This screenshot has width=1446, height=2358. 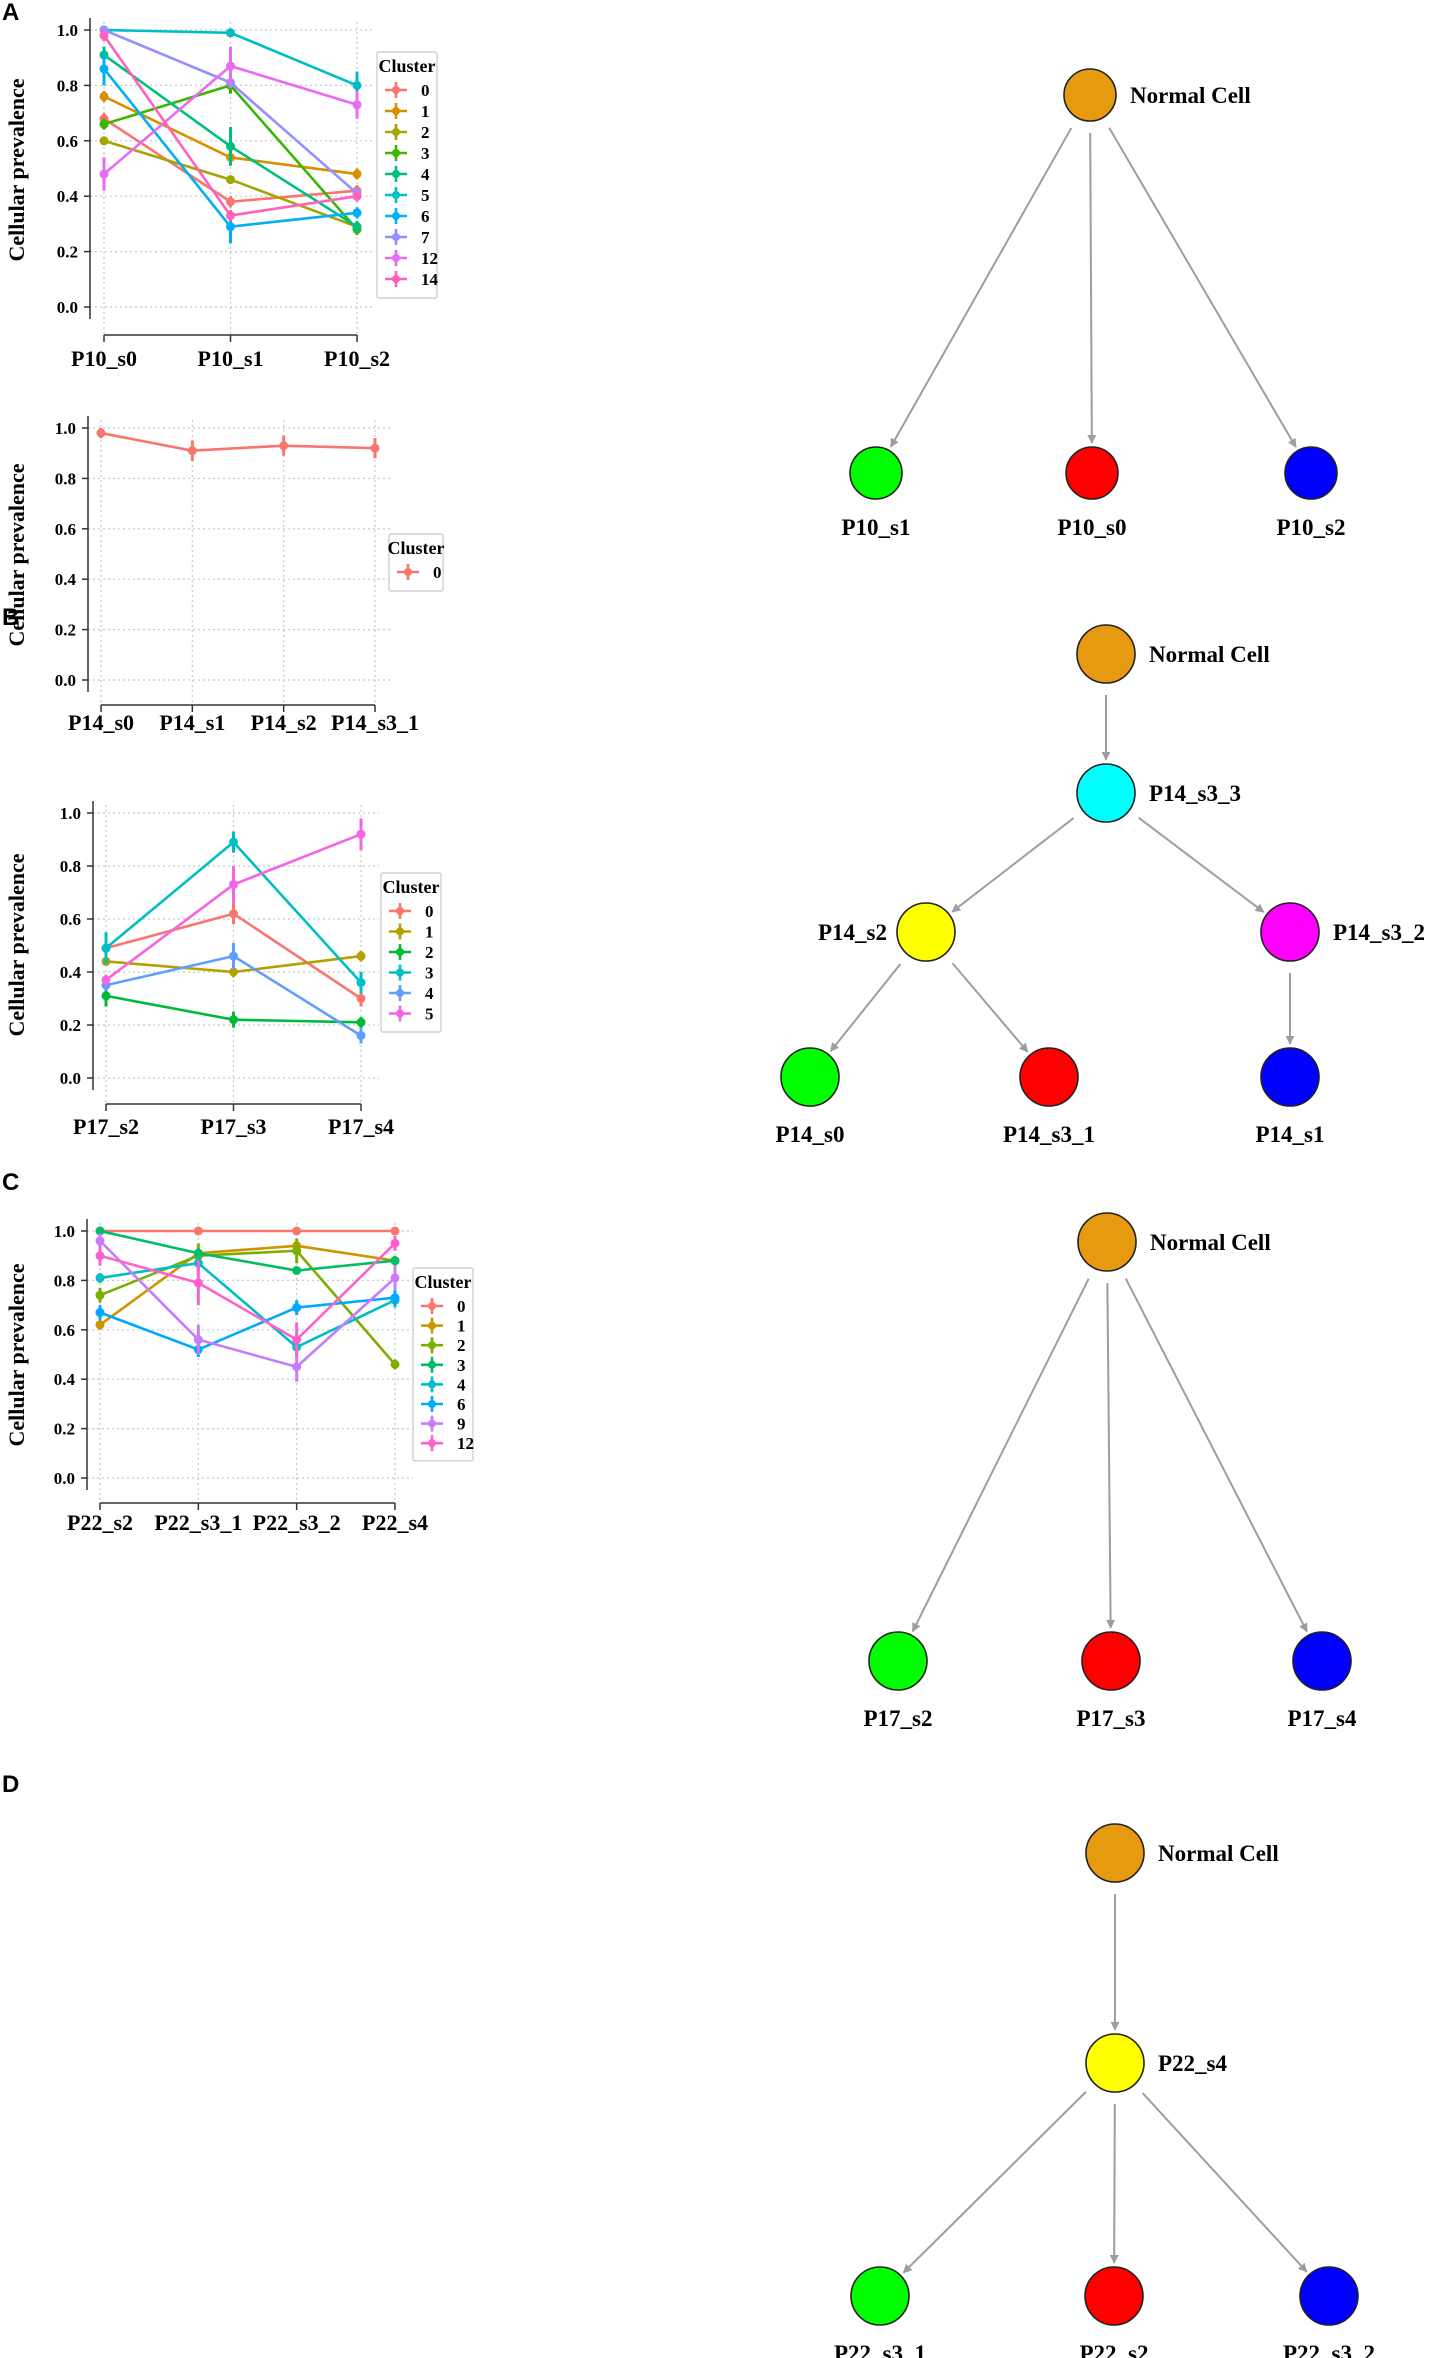 What do you see at coordinates (880, 2349) in the screenshot?
I see `tree-node-label: P22_s3_1` at bounding box center [880, 2349].